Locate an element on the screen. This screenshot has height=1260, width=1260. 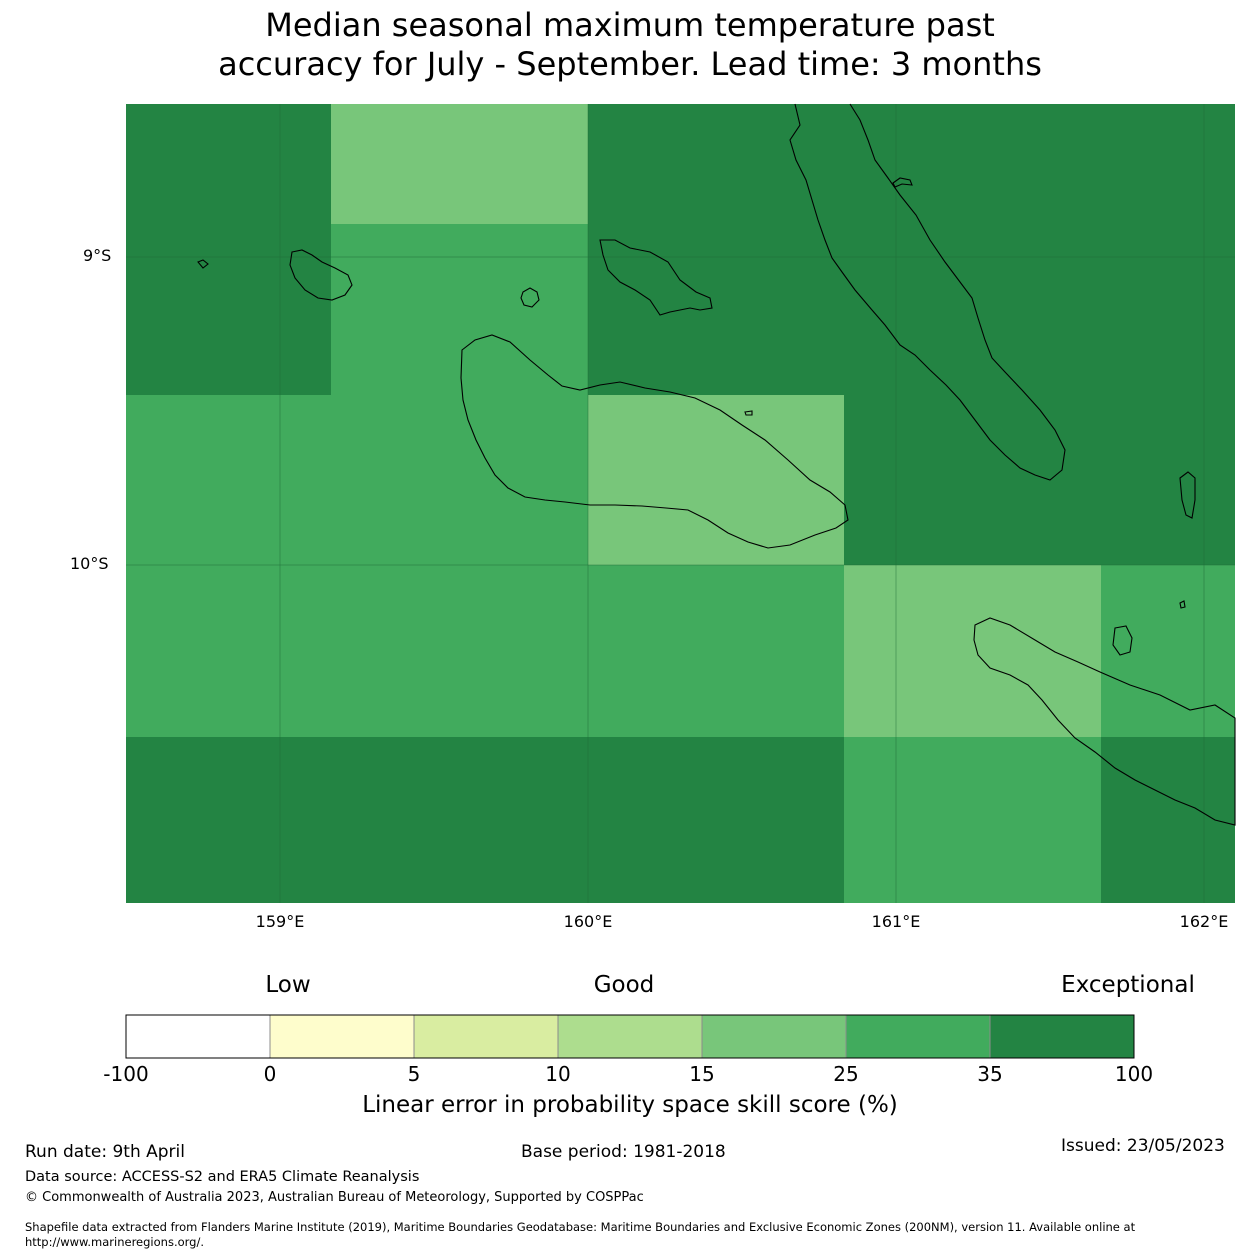
issued-date: Issued: 23/05/2023 is located at coordinates (1143, 1146).